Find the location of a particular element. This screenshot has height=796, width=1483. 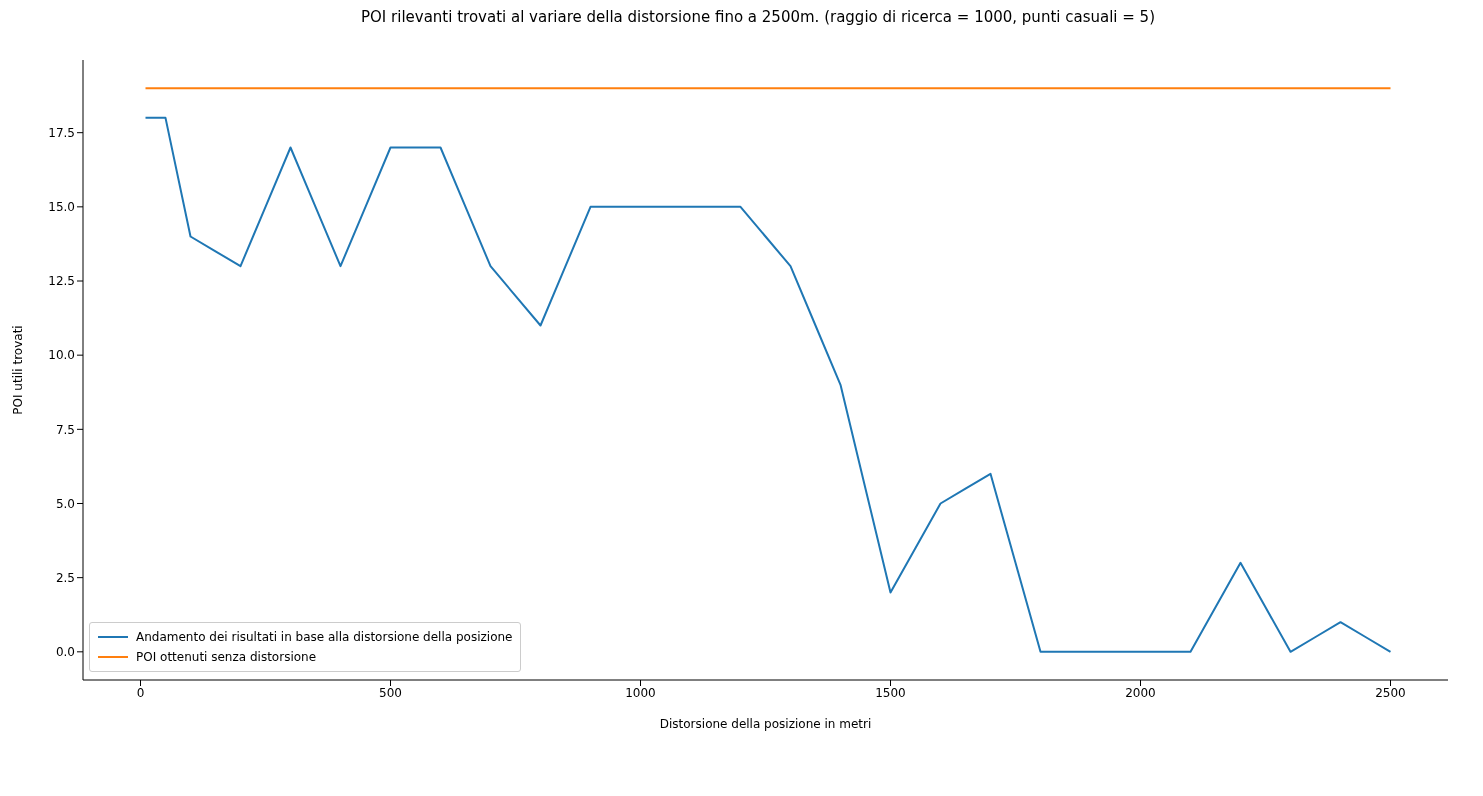

y-tick-label: 15.0 is located at coordinates (61, 207).